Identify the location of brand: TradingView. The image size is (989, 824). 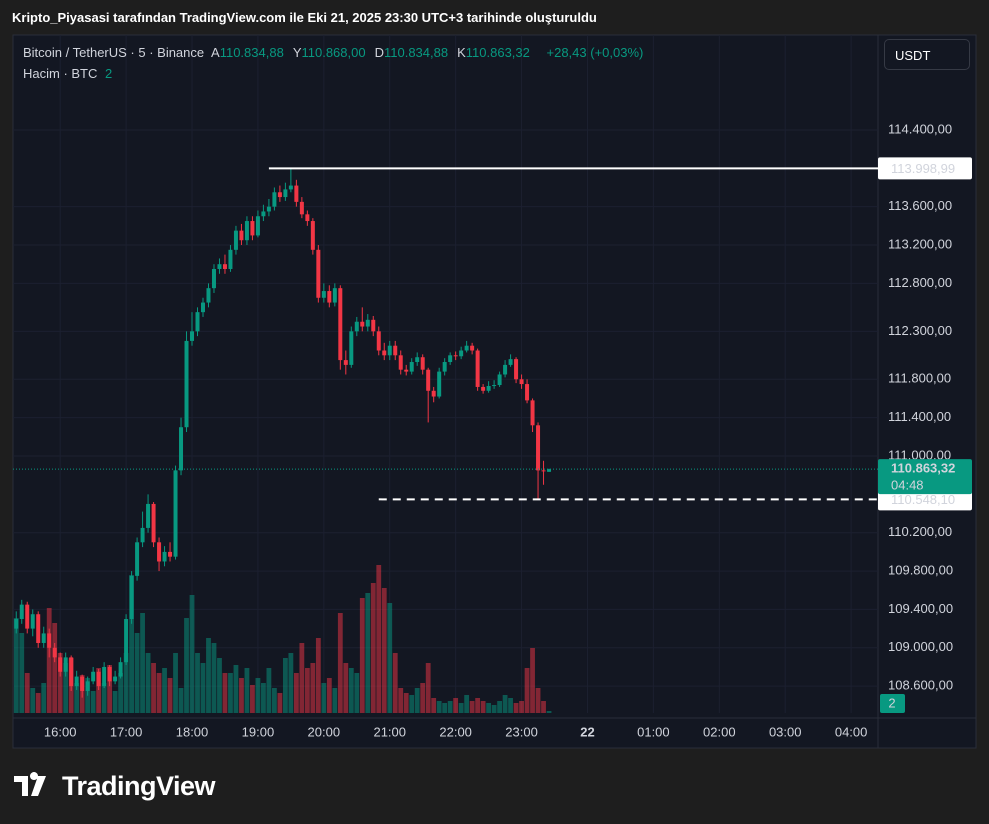
(139, 786).